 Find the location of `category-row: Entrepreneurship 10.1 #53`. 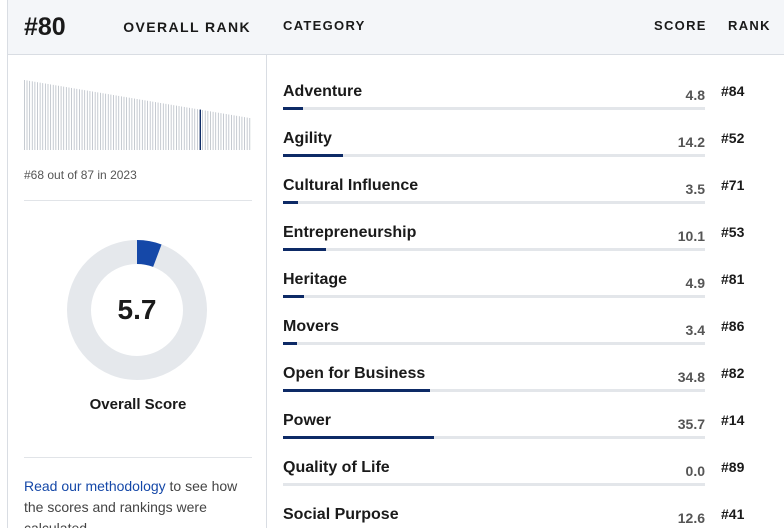

category-row: Entrepreneurship 10.1 #53 is located at coordinates (525, 247).